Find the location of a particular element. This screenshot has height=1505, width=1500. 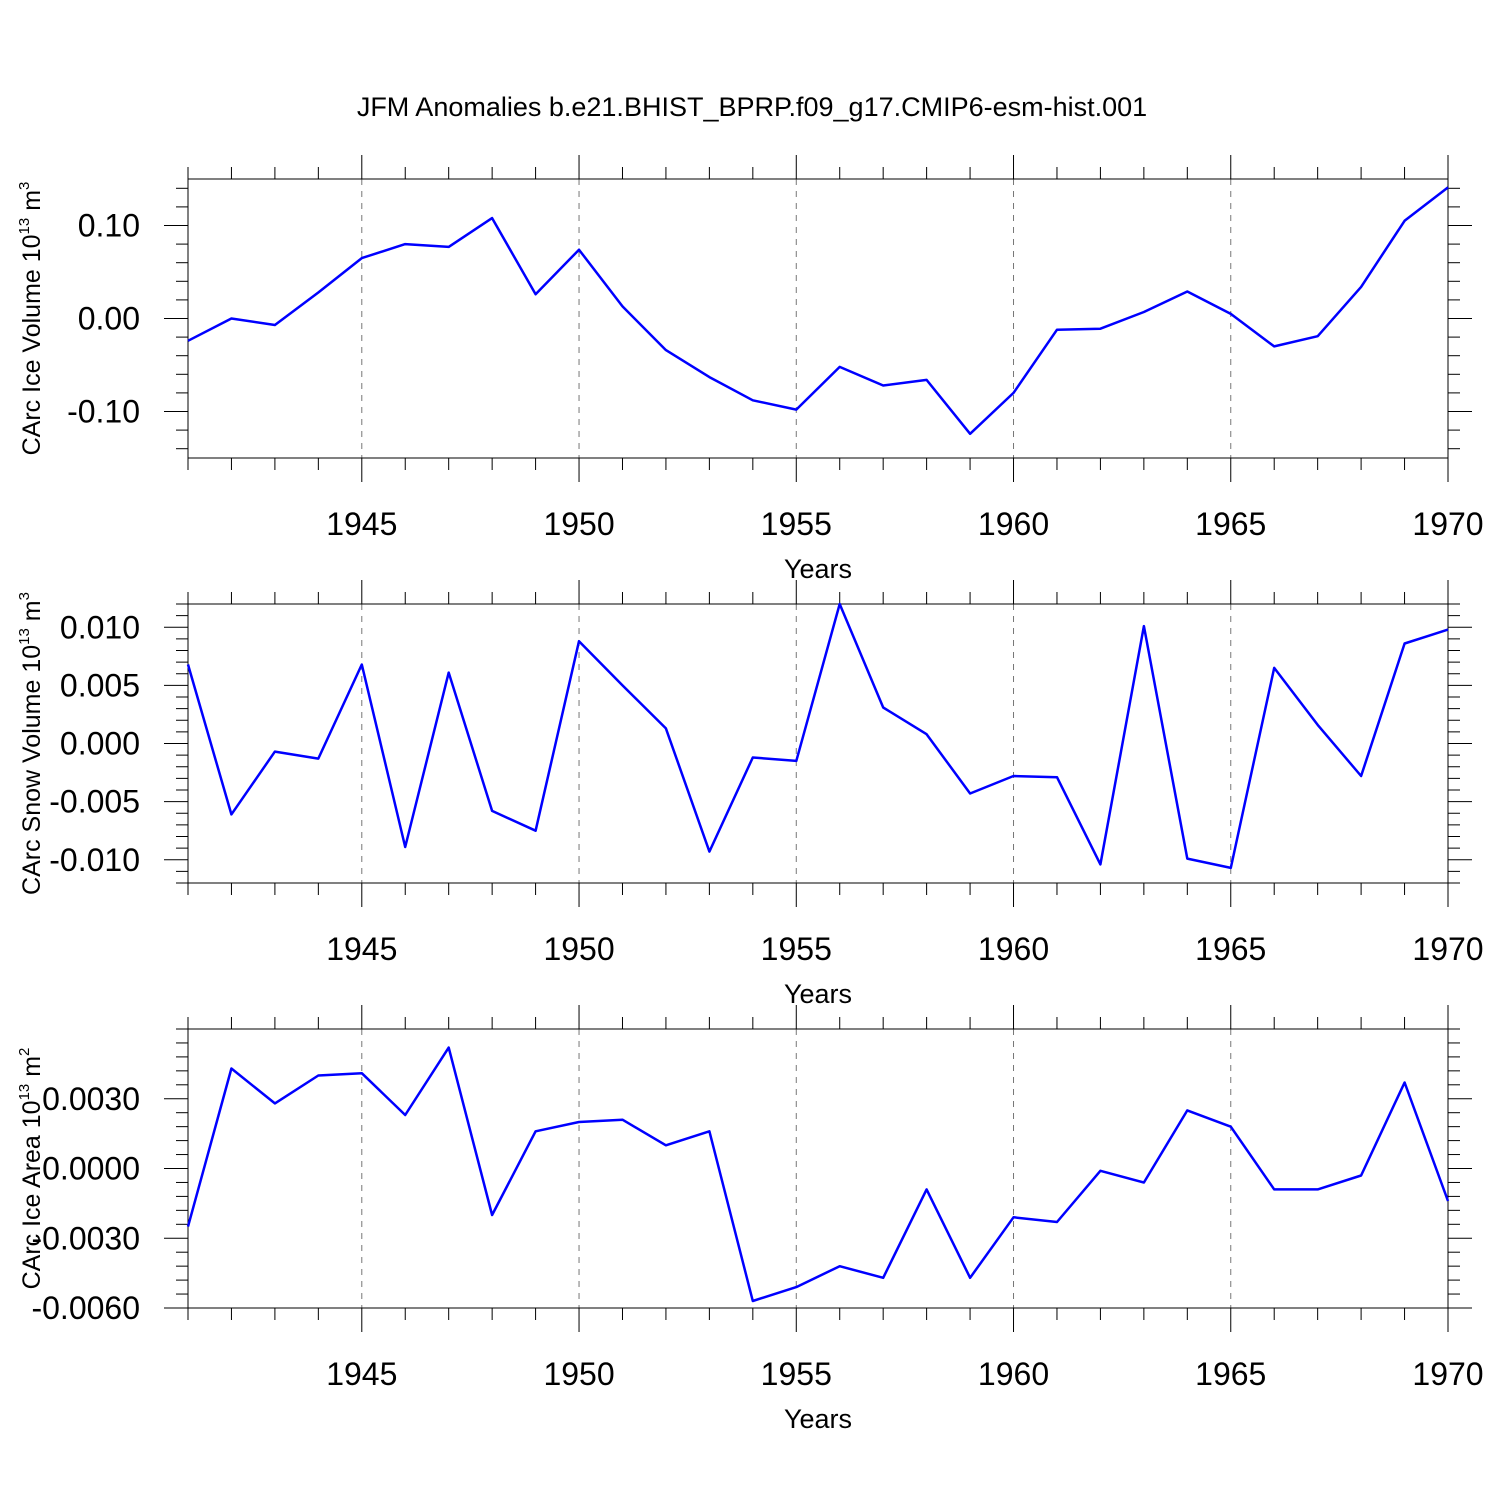

y-tick-label: -0.10 is located at coordinates (103, 412).